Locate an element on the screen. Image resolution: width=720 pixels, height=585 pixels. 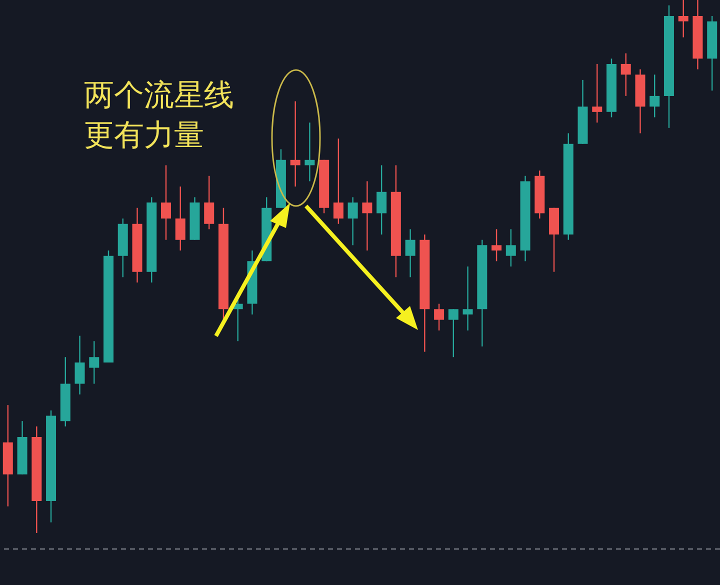
annotation: 两个流星线 is located at coordinates (159, 95).